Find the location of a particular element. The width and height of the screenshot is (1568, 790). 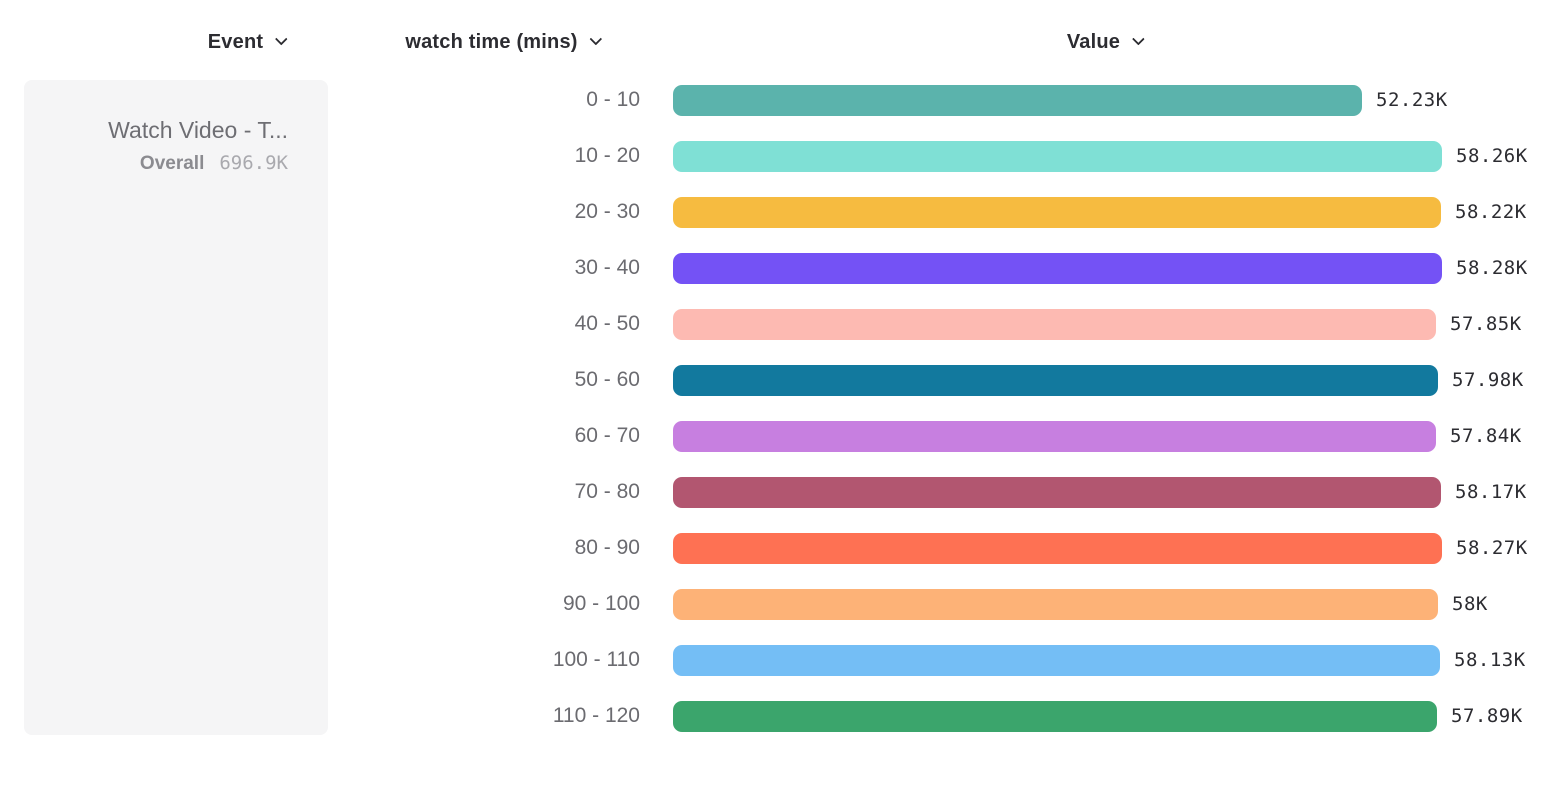

chart-row: 100 - 110 58.13K is located at coordinates (784, 660).